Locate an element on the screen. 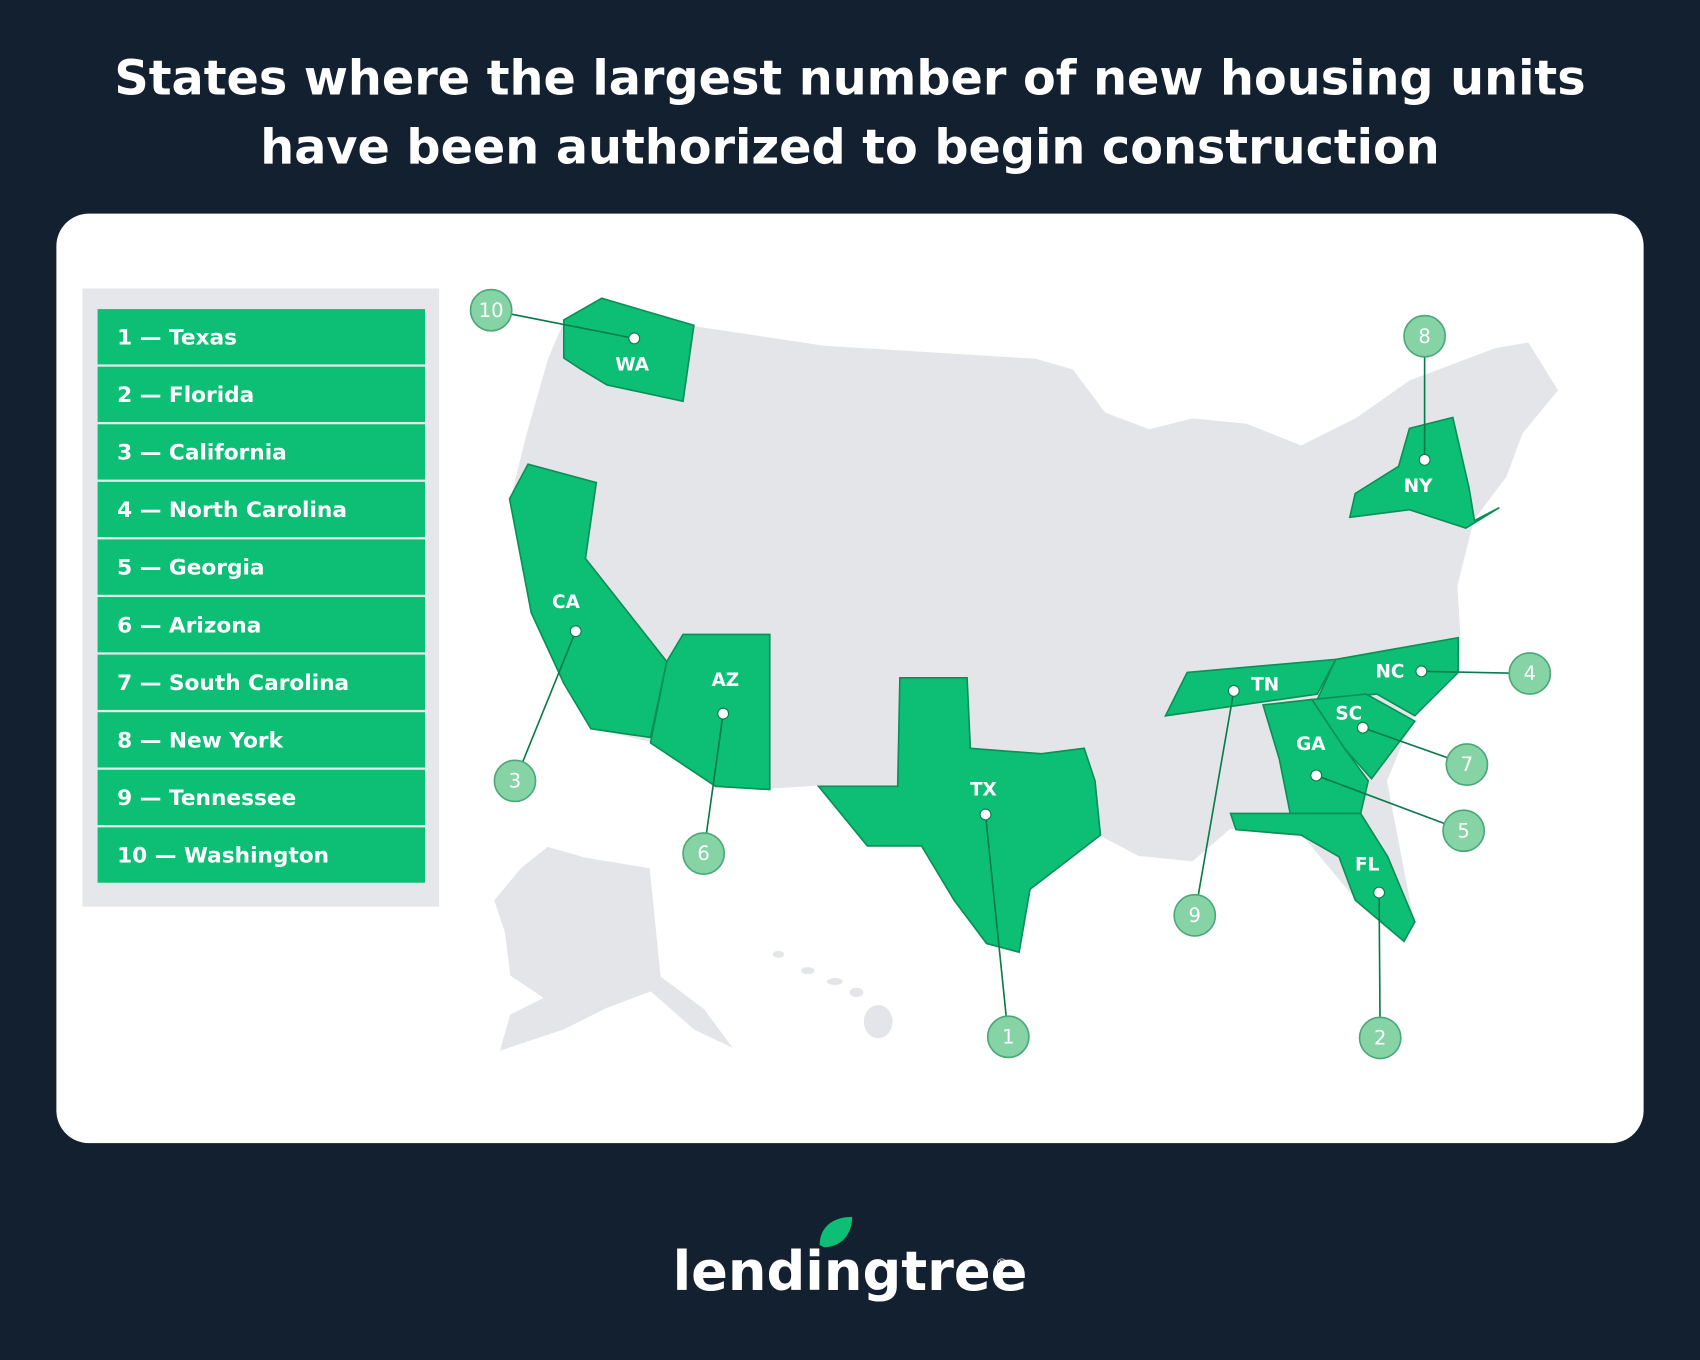  rank-label: 1 is located at coordinates (1008, 1036).